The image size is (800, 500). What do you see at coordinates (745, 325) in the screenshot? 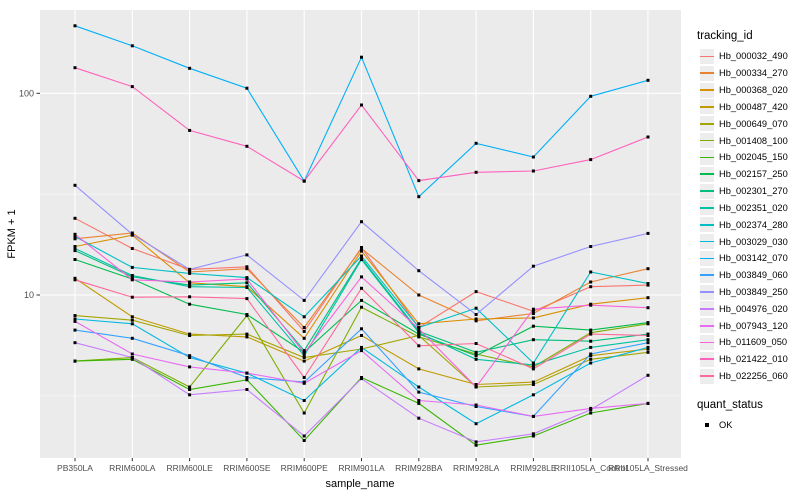
I see `legend-item: Hb_007943_120` at bounding box center [745, 325].